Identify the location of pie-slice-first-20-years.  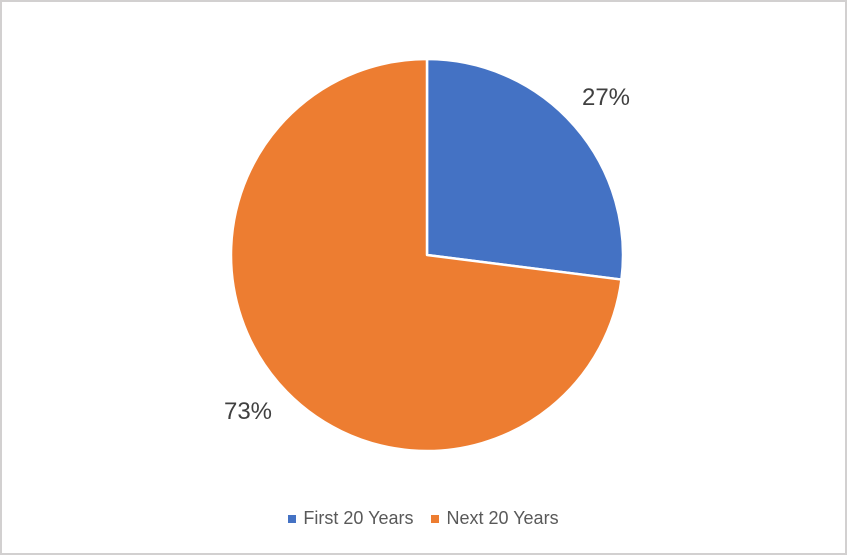
(525, 169).